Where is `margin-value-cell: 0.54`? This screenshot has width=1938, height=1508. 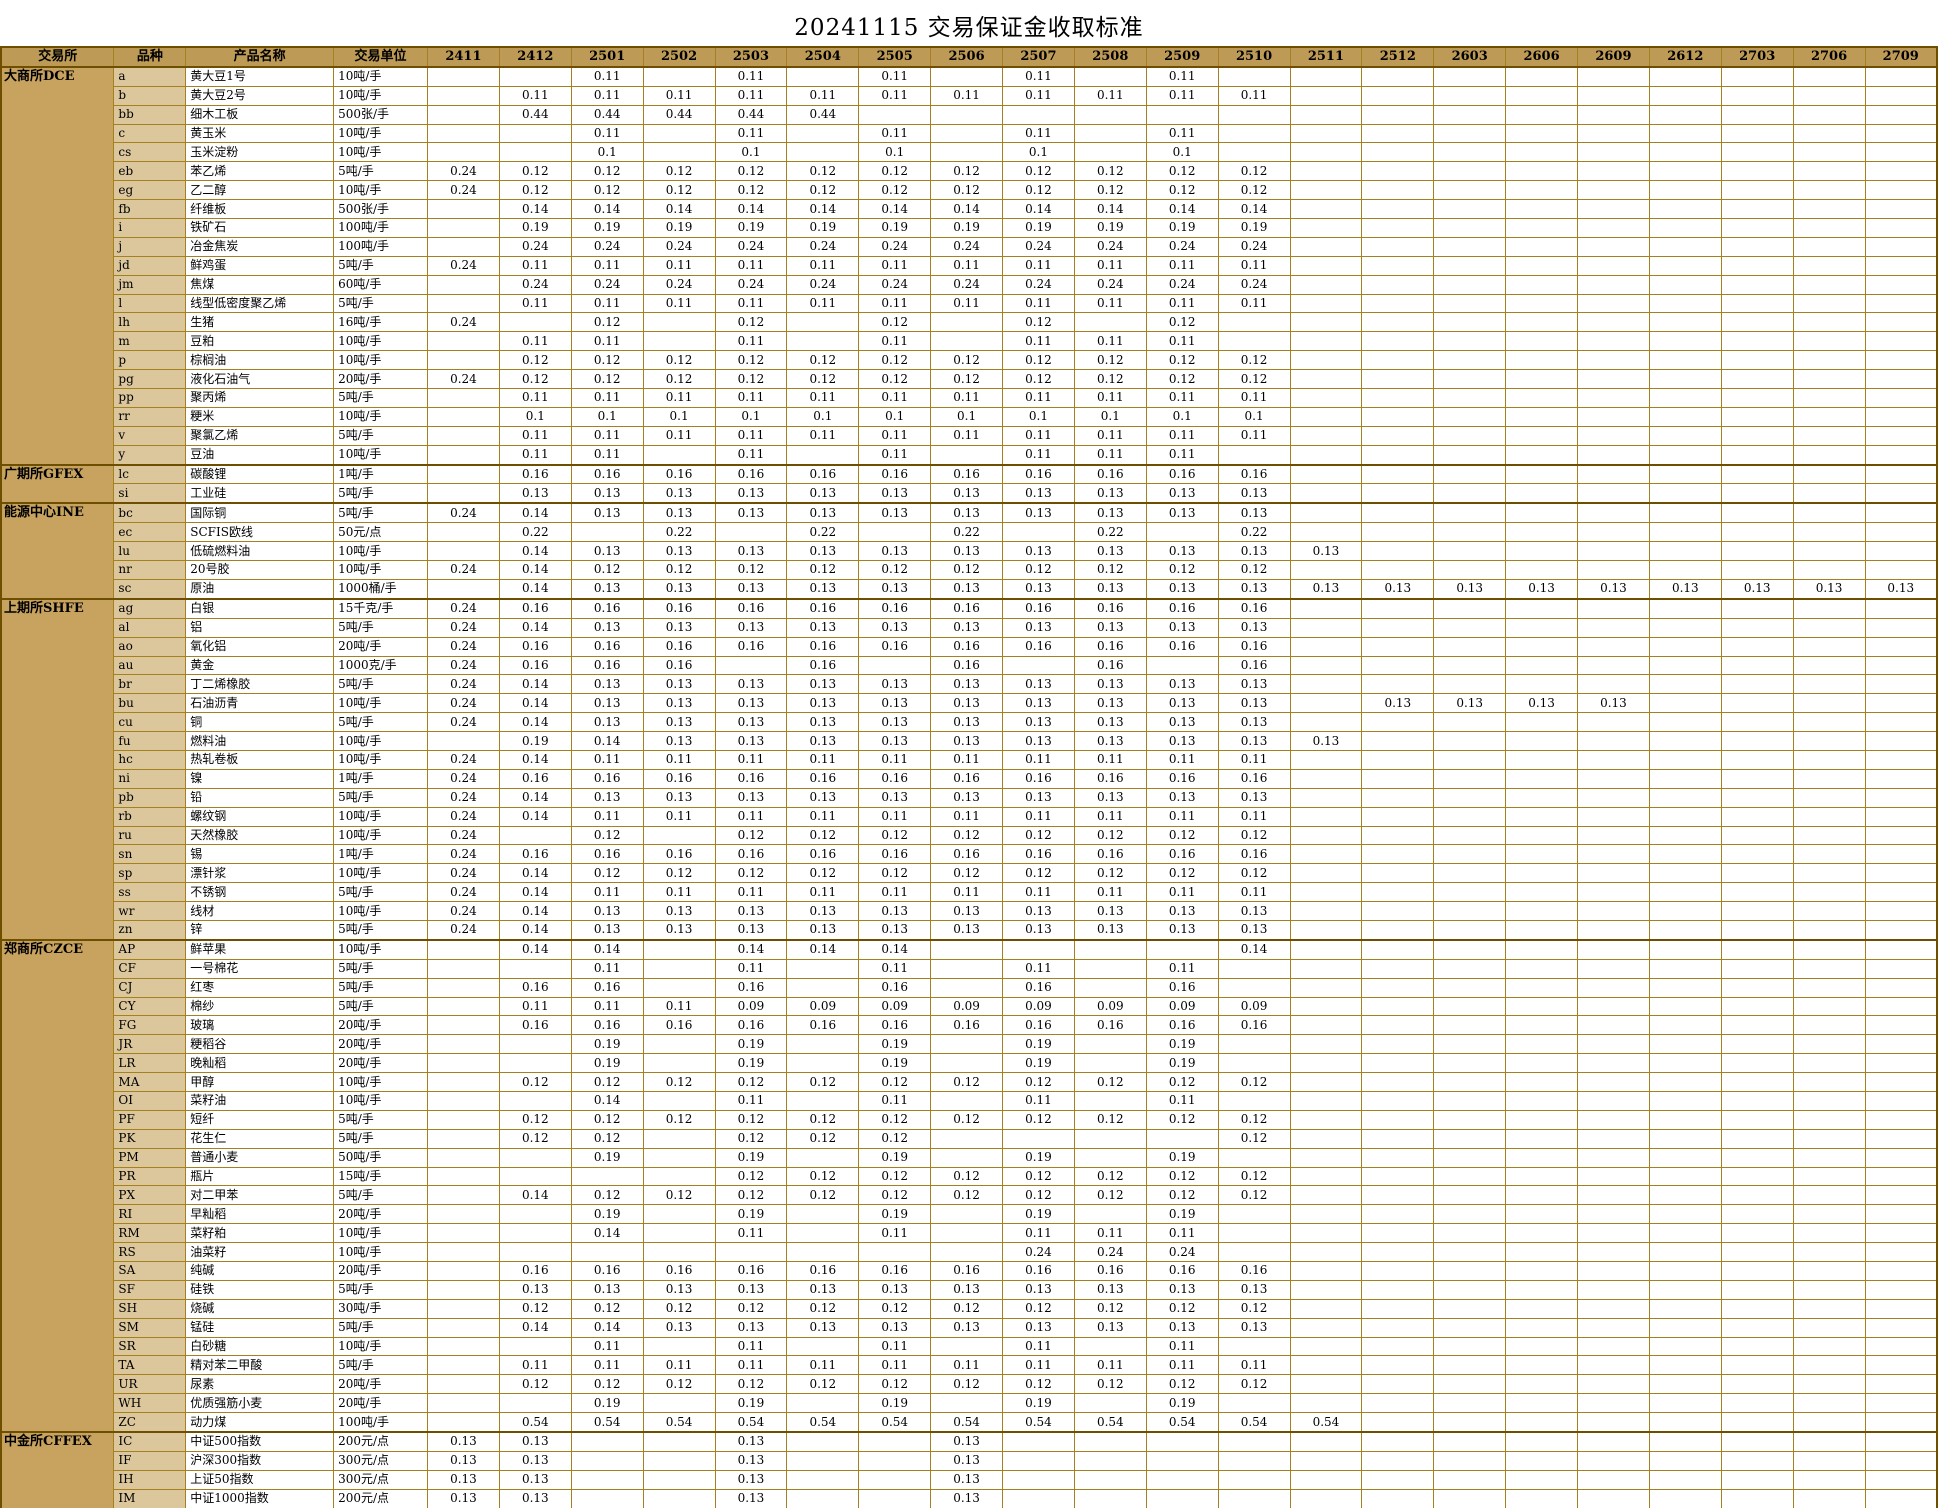
margin-value-cell: 0.54 is located at coordinates (535, 1422).